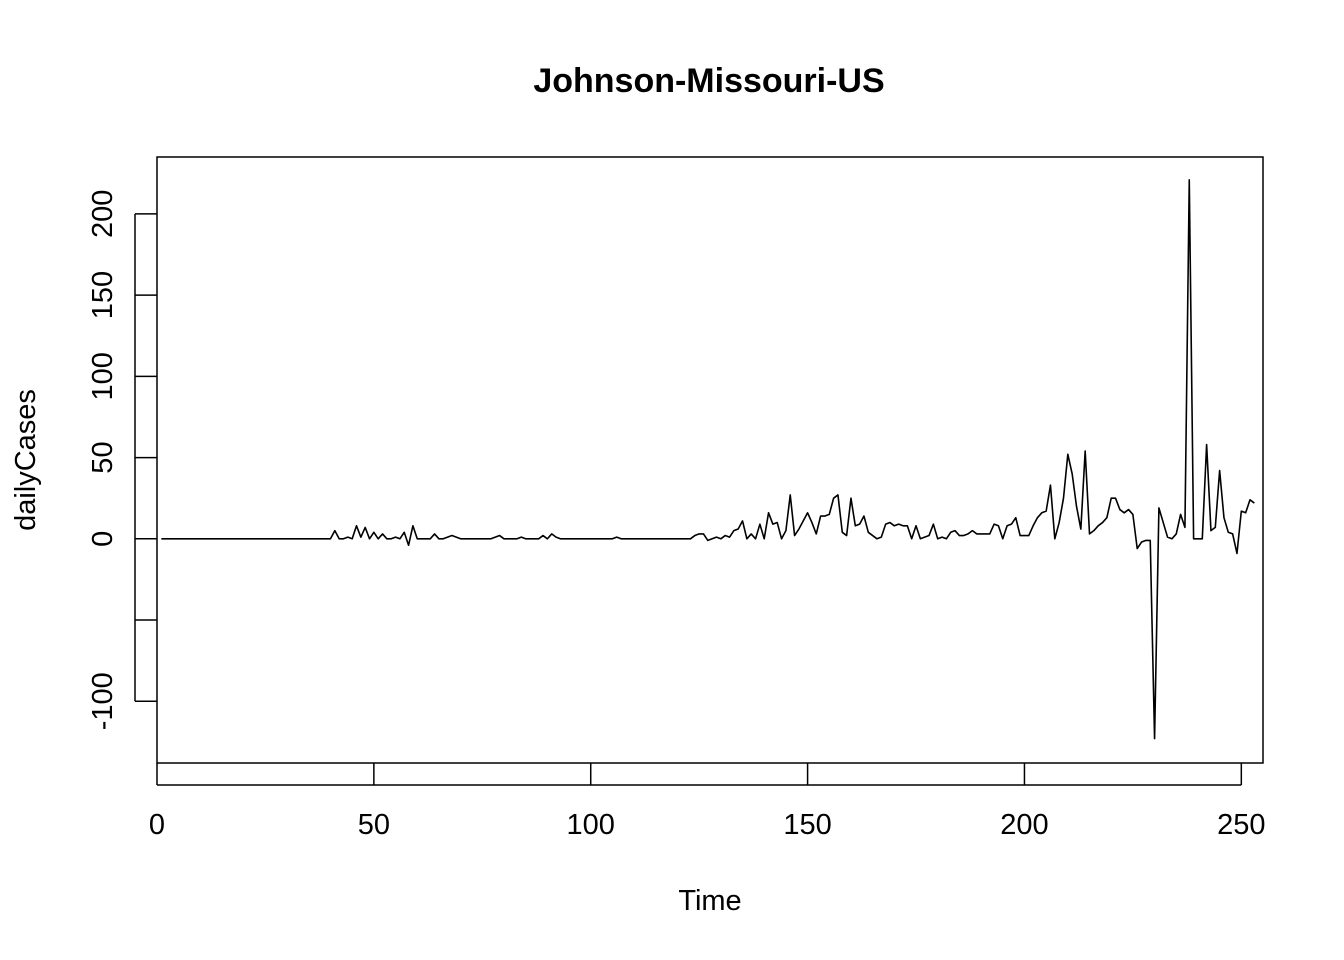 The image size is (1344, 960). What do you see at coordinates (103, 214) in the screenshot?
I see `y-tick-label: 200` at bounding box center [103, 214].